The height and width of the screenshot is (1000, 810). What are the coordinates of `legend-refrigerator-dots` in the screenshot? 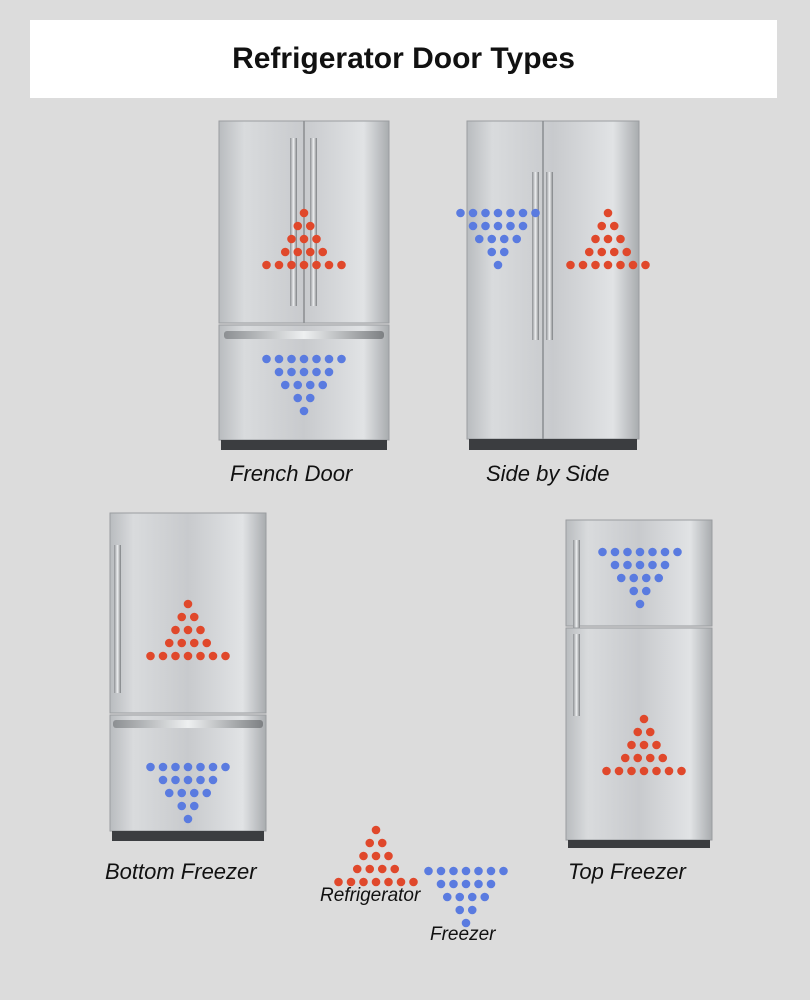 It's located at (376, 856).